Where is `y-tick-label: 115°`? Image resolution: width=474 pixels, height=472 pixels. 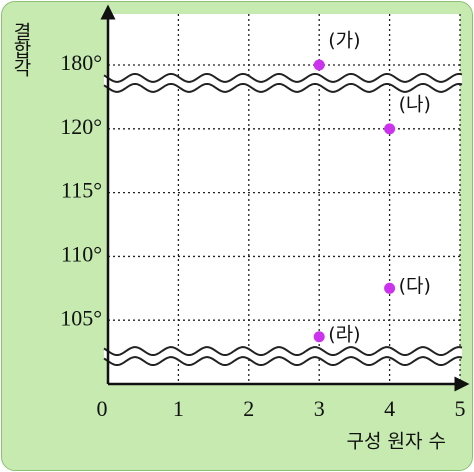 y-tick-label: 115° is located at coordinates (81, 190).